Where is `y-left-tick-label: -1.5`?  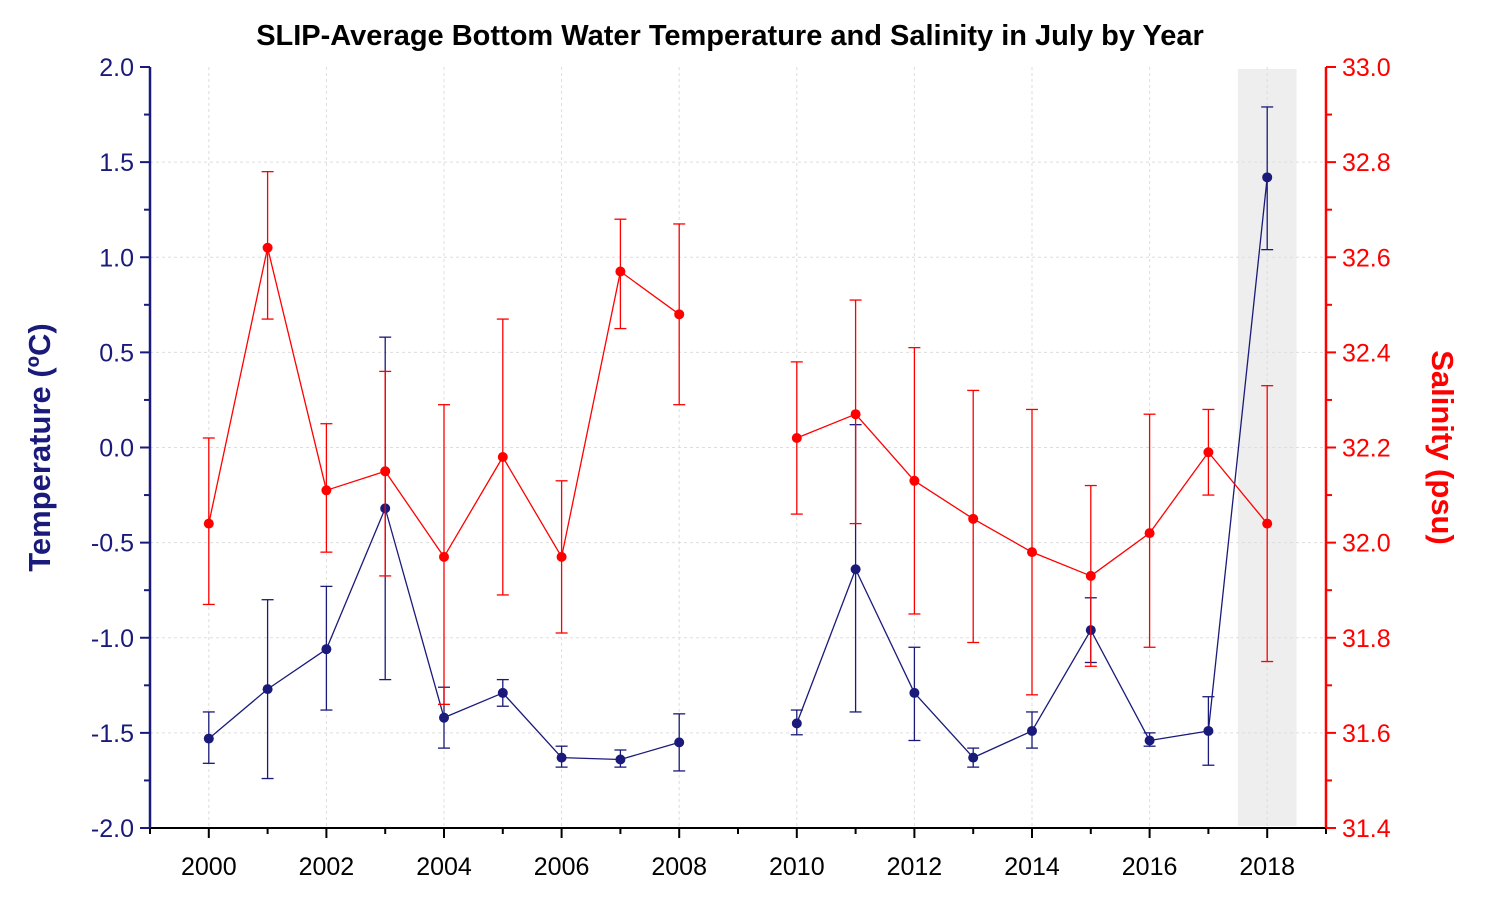
y-left-tick-label: -1.5 is located at coordinates (112, 734).